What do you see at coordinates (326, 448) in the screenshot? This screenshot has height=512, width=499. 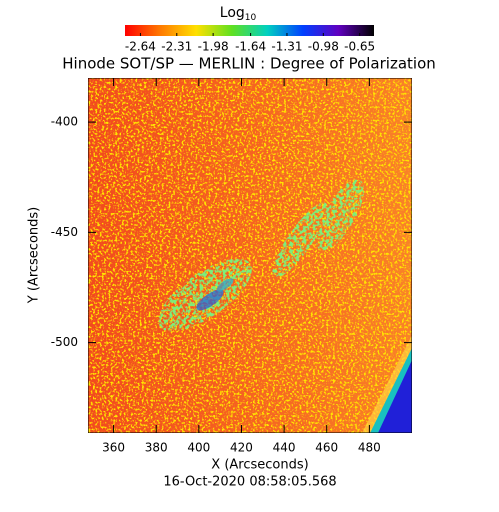 I see `x-tick-label: 460` at bounding box center [326, 448].